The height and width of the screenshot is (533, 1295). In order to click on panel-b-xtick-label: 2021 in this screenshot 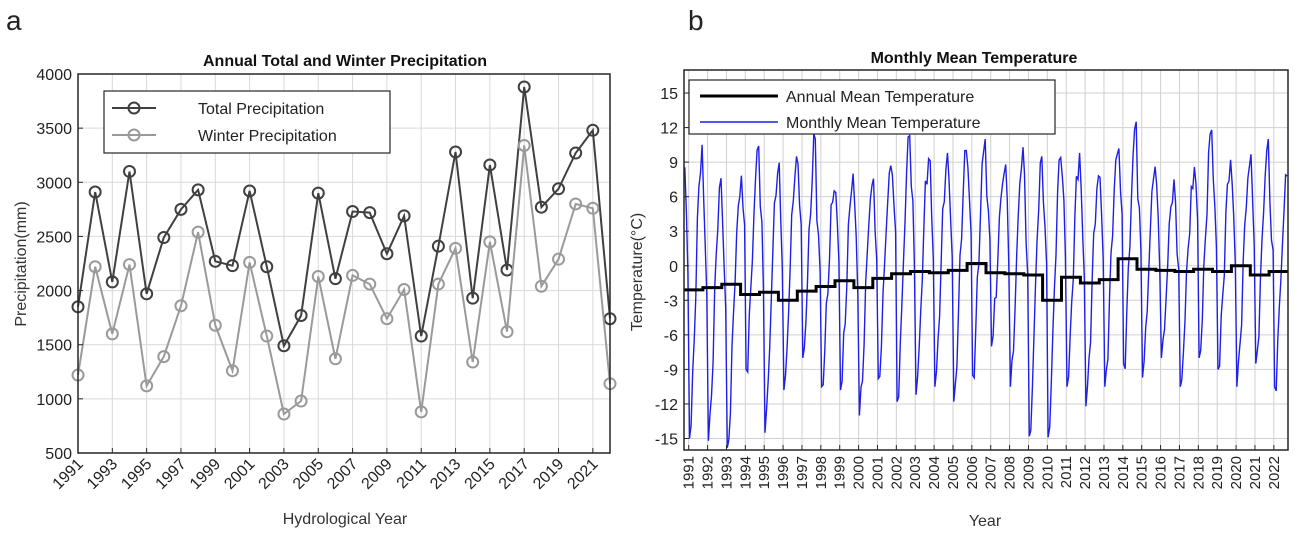, I will do `click(1255, 472)`.